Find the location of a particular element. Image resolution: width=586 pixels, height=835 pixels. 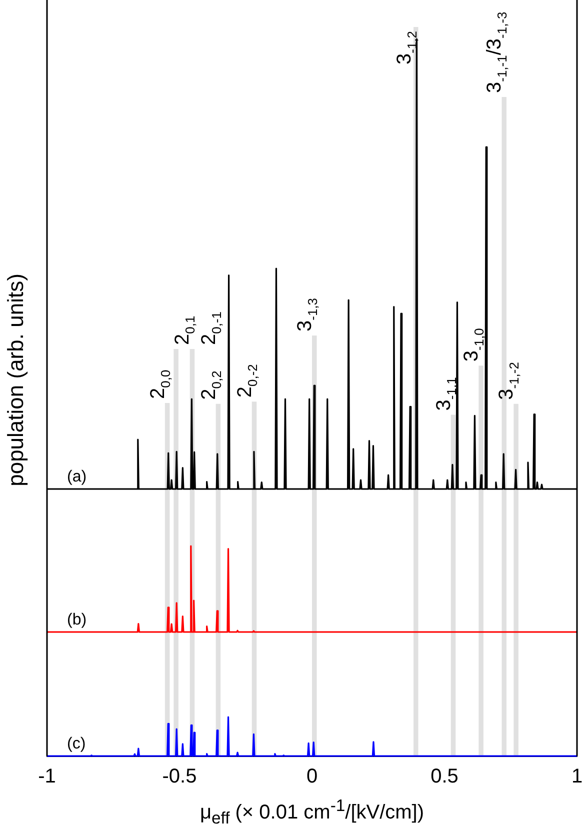

y-axis-title: population (arb. units) is located at coordinates (16, 380).